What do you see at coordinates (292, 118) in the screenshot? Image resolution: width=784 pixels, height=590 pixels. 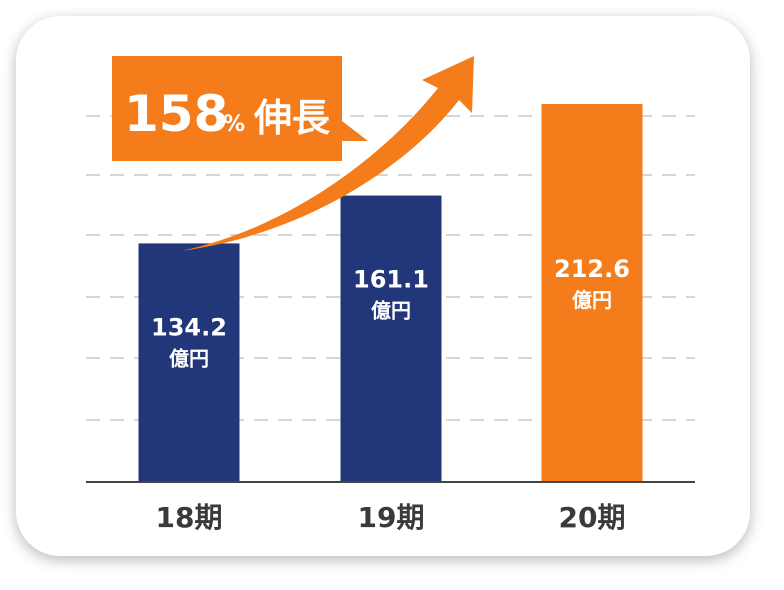 I see `callout-text: 伸長` at bounding box center [292, 118].